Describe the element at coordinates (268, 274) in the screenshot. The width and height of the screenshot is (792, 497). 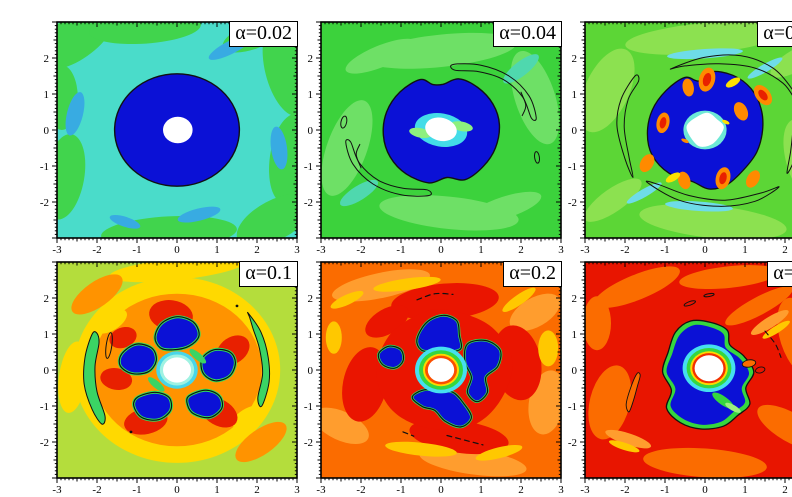
I see `alpha-value-label: α=0.1` at that location.